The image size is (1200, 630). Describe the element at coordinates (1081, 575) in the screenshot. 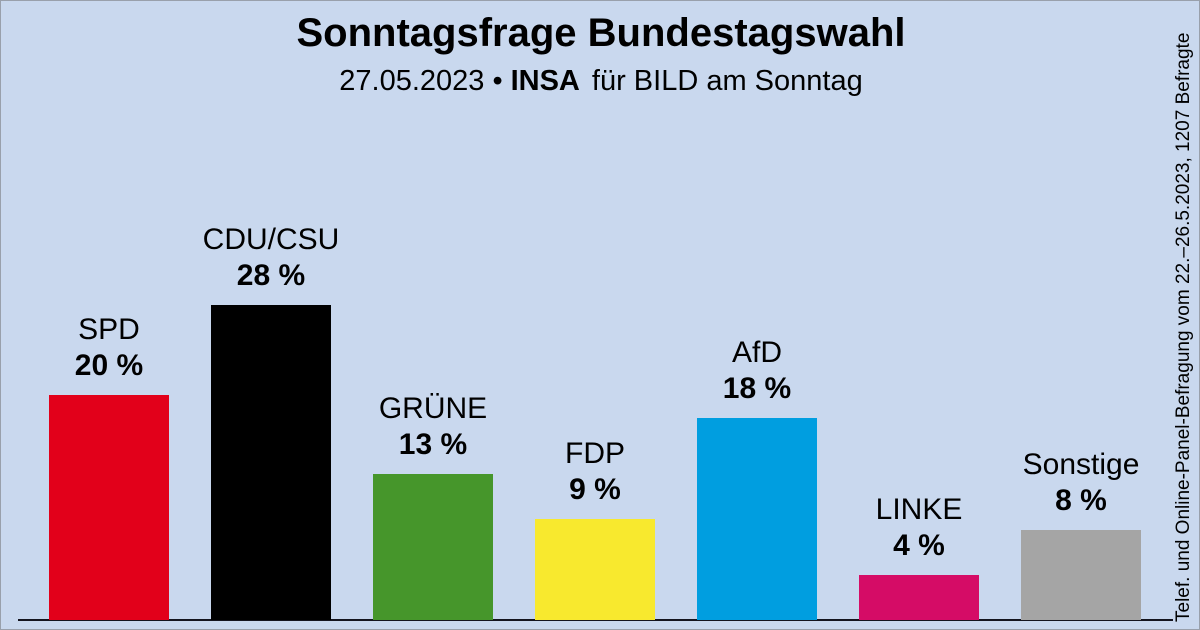

I see `bar-sonstige` at that location.